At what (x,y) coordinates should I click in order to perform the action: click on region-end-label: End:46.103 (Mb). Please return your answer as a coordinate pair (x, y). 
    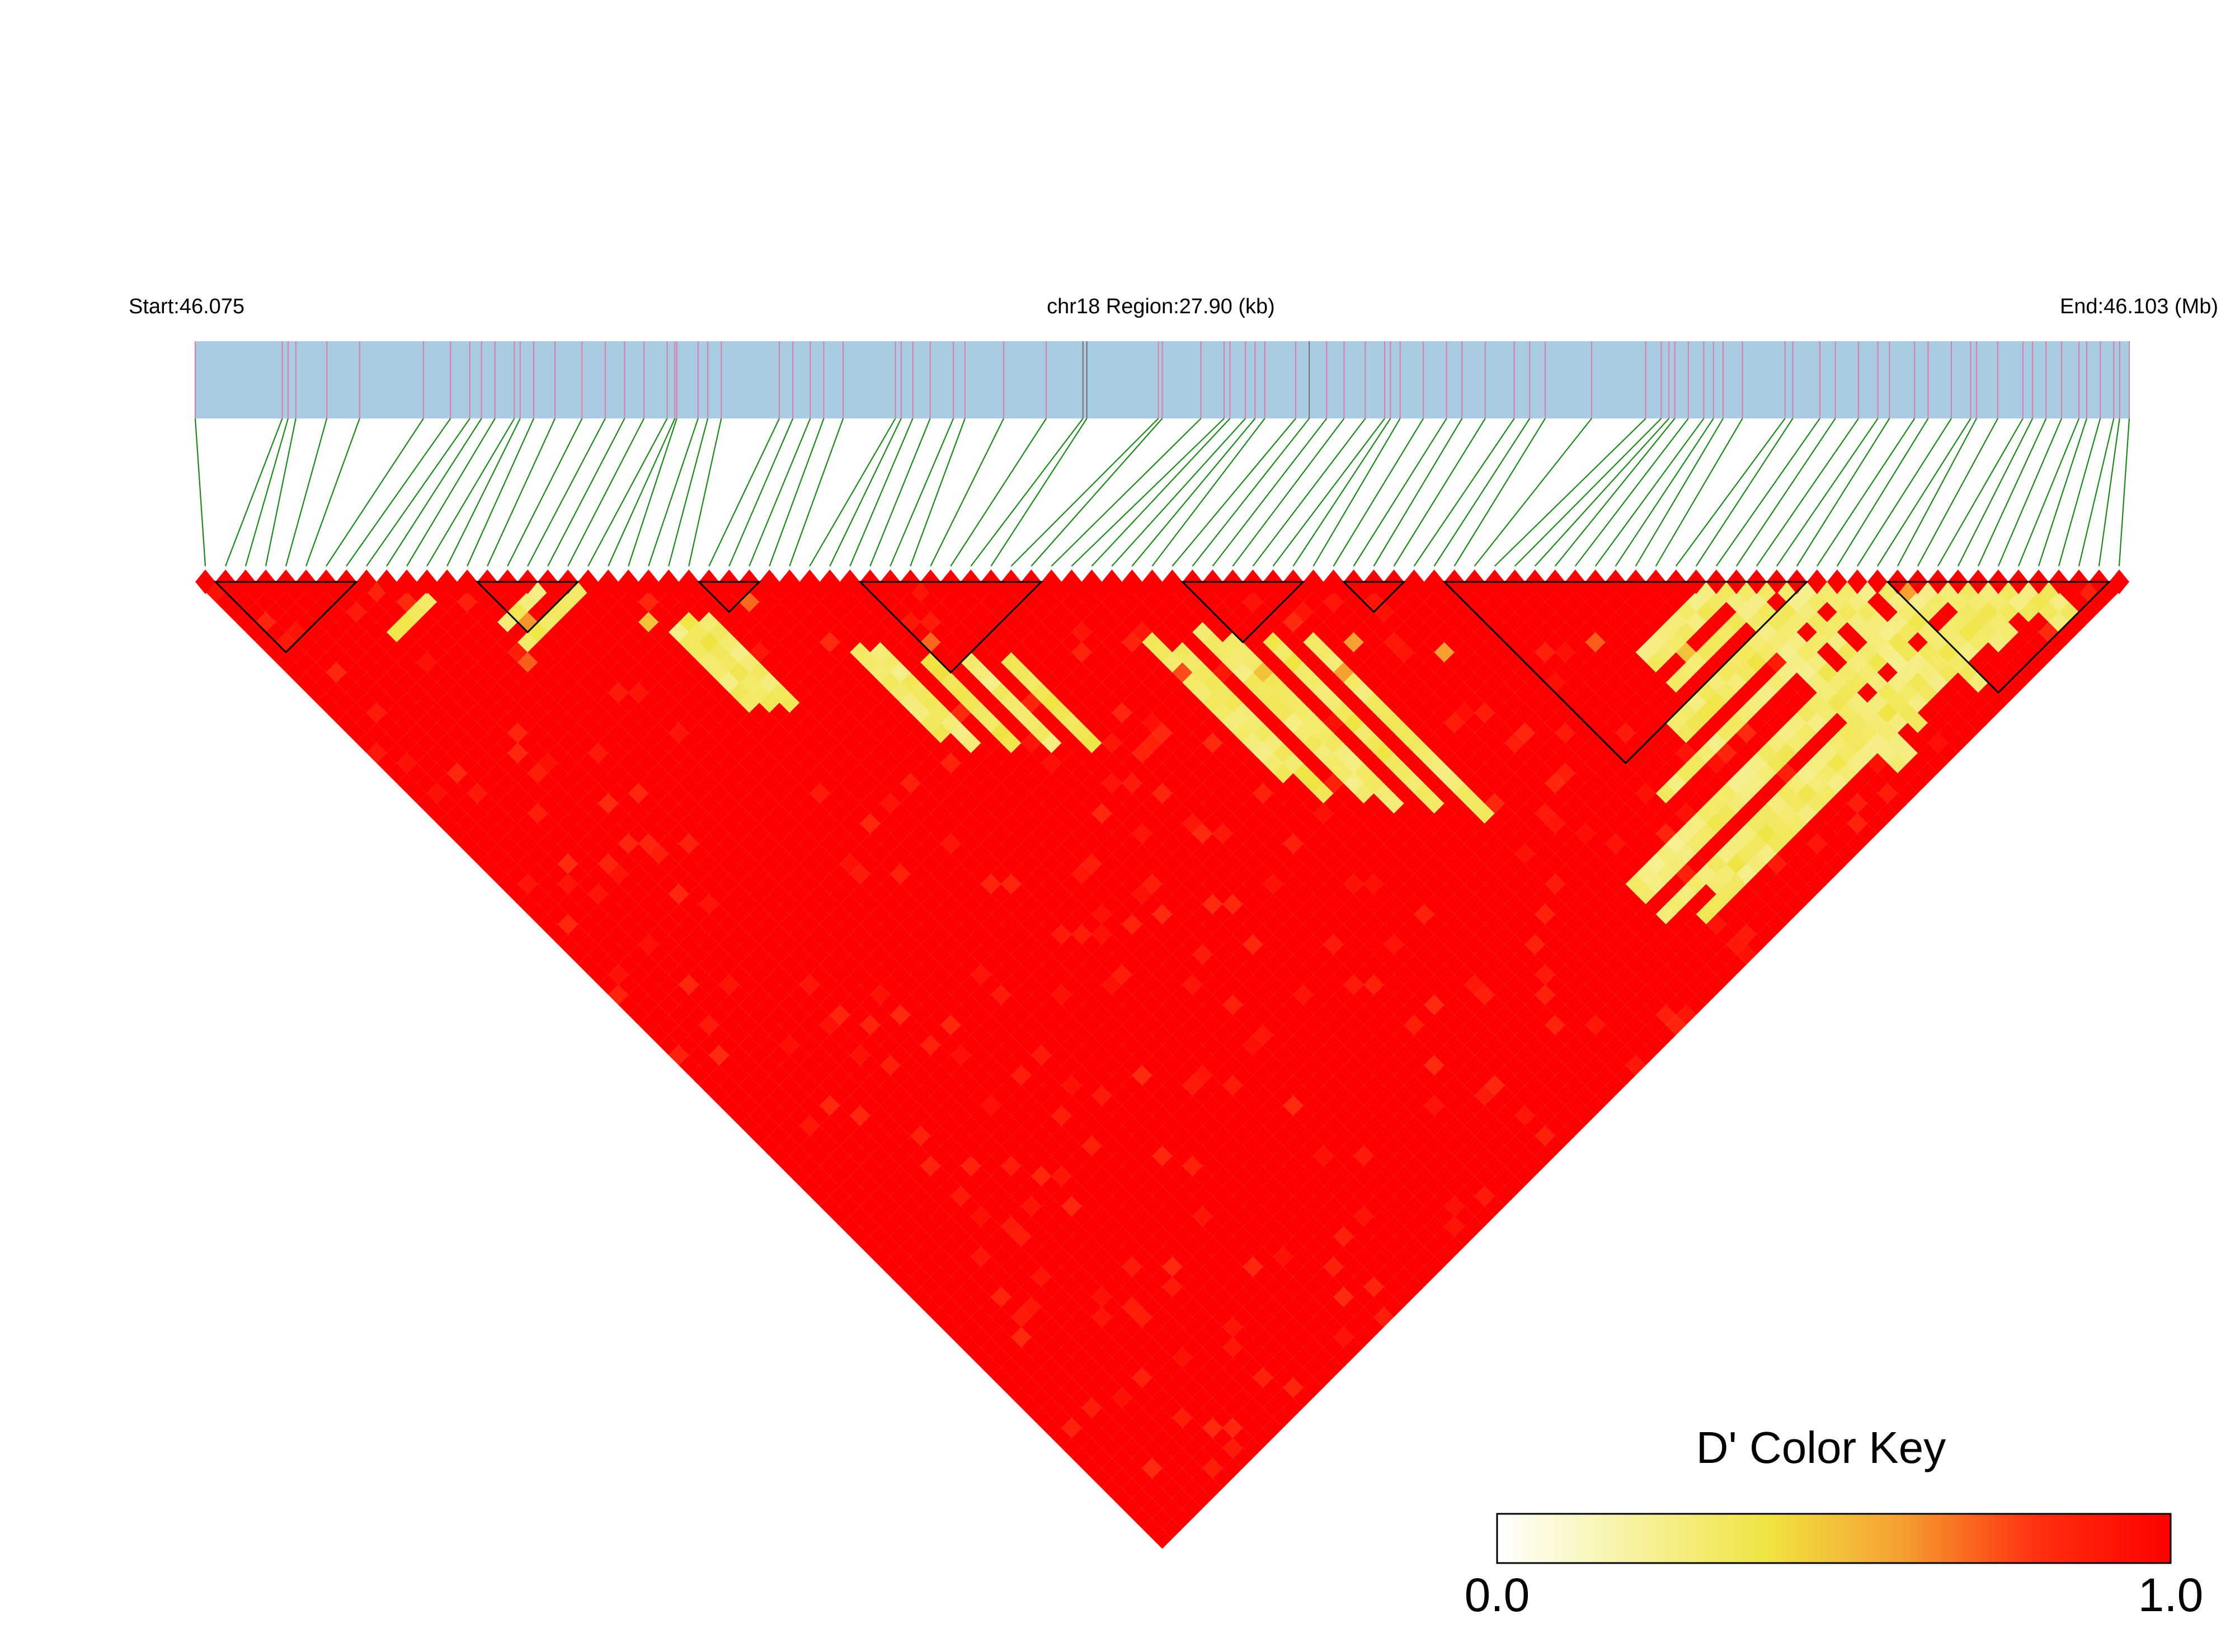
    Looking at the image, I should click on (2139, 306).